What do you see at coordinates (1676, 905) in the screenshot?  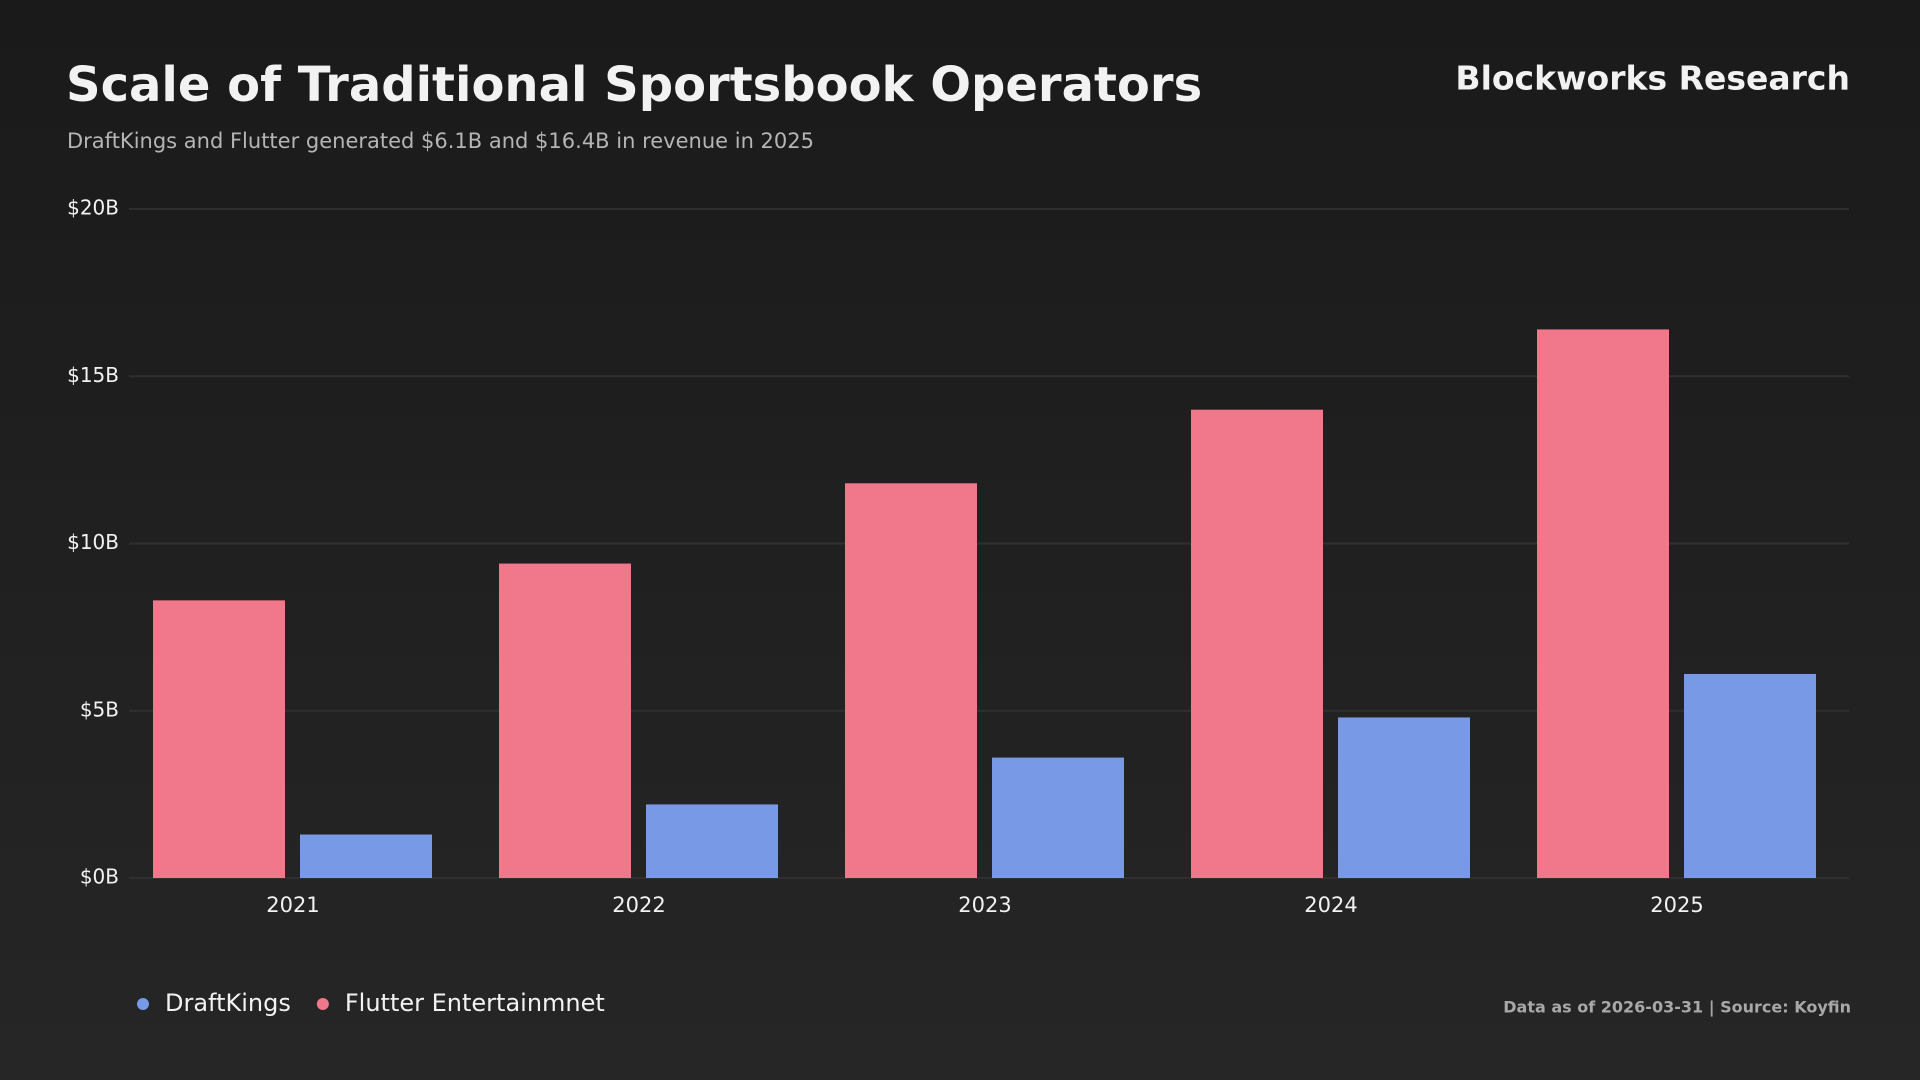 I see `x-tick-label: 2025` at bounding box center [1676, 905].